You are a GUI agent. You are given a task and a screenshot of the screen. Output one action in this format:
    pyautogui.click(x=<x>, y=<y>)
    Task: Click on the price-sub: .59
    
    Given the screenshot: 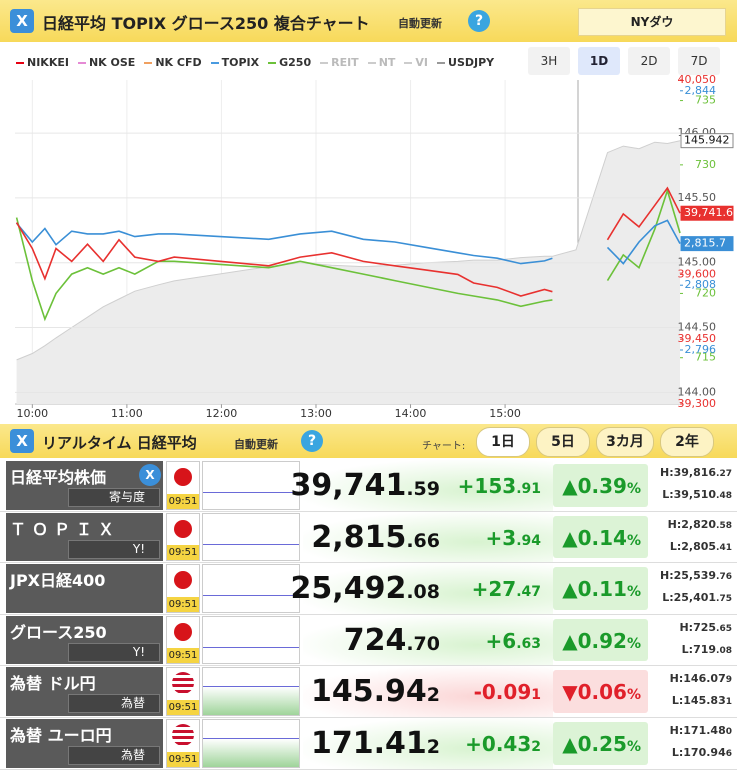 What is the action you would take?
    pyautogui.click(x=423, y=489)
    